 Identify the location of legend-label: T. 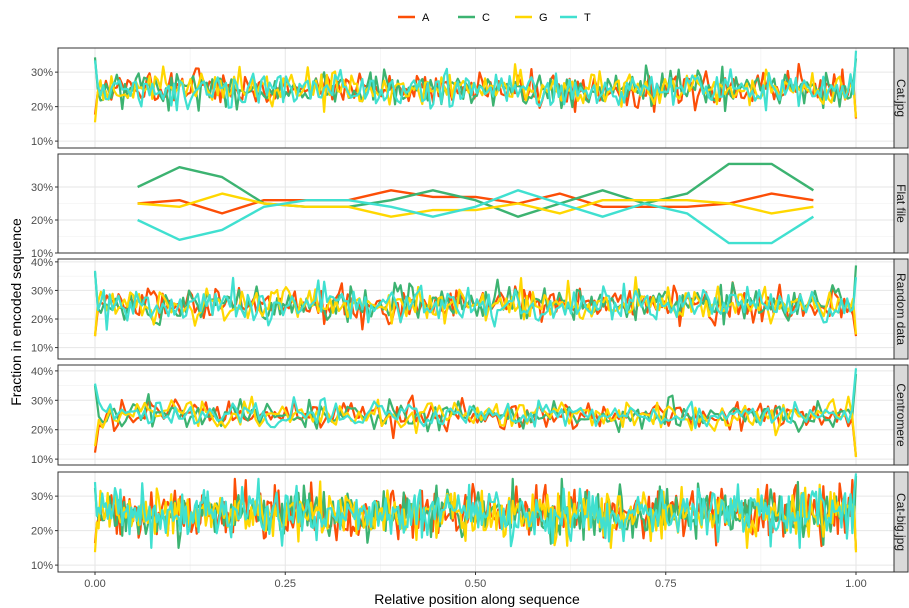
(587, 18).